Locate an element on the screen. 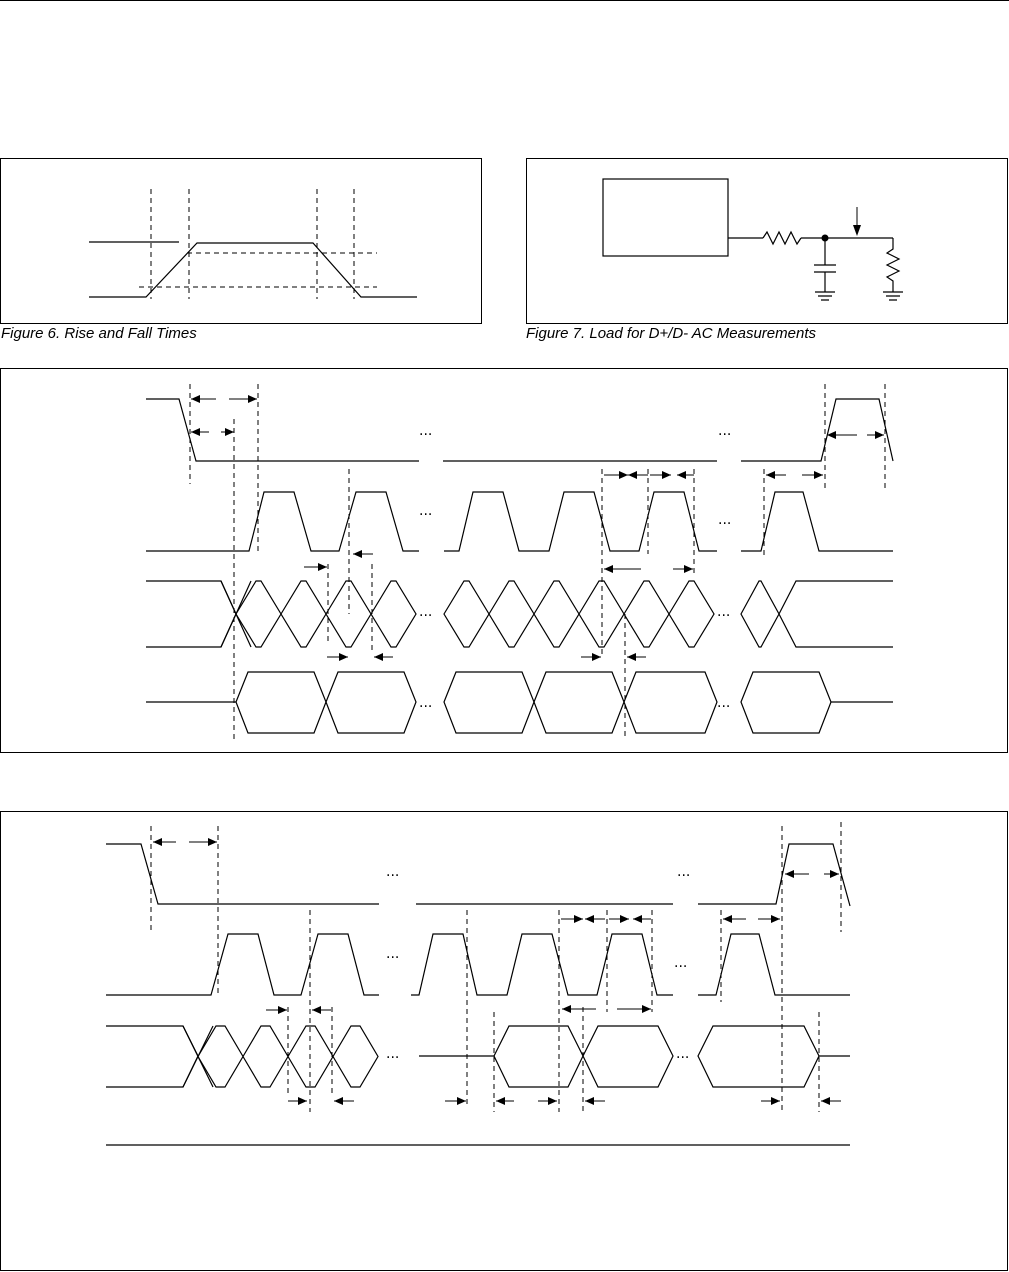 The image size is (1009, 1272). figure-7-frame is located at coordinates (767, 241).